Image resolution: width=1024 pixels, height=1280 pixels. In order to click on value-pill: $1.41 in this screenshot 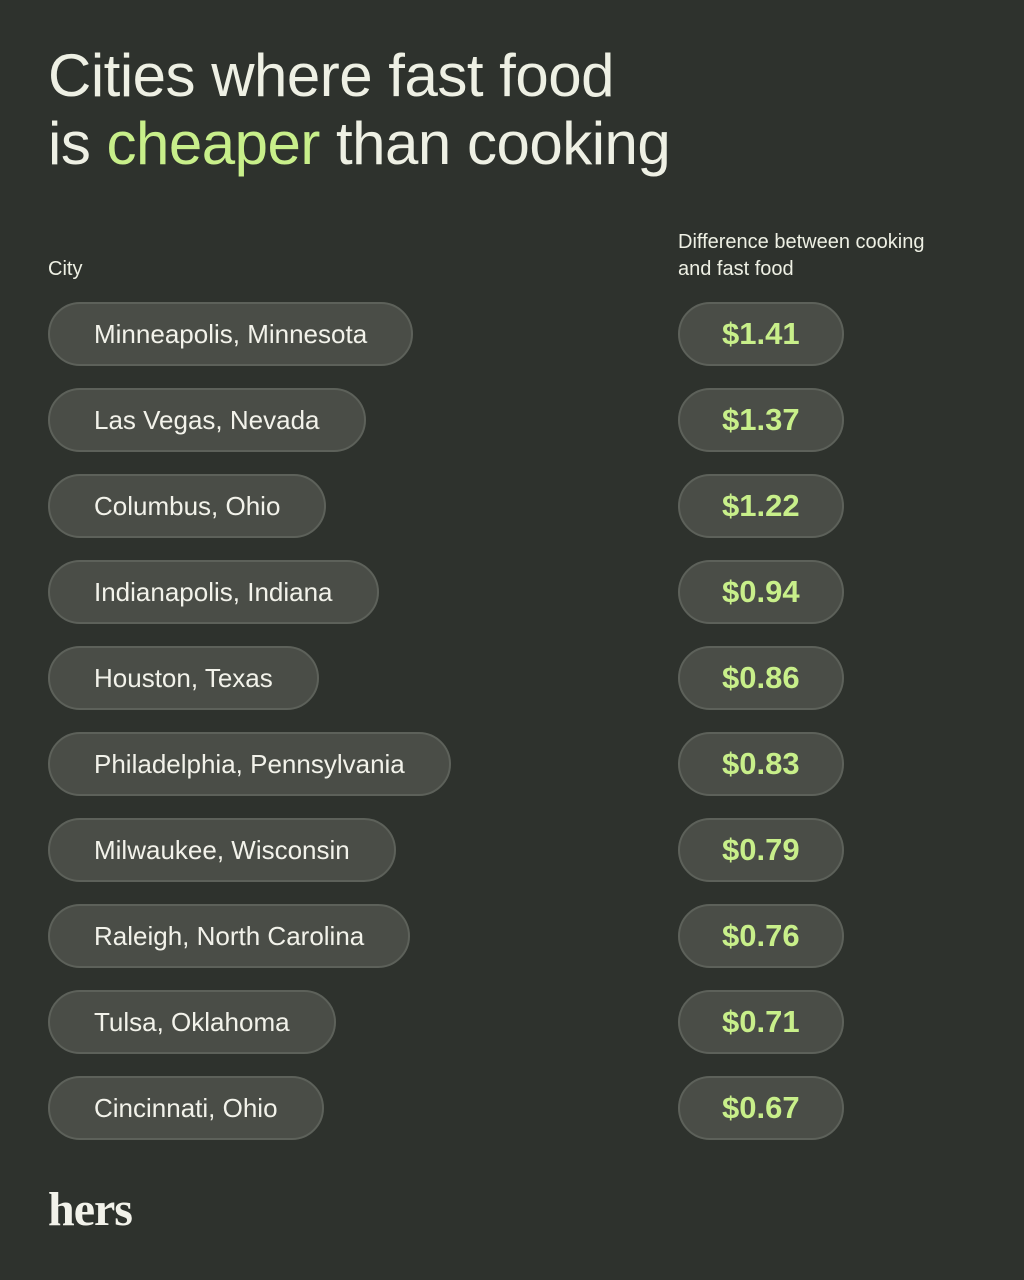, I will do `click(761, 334)`.